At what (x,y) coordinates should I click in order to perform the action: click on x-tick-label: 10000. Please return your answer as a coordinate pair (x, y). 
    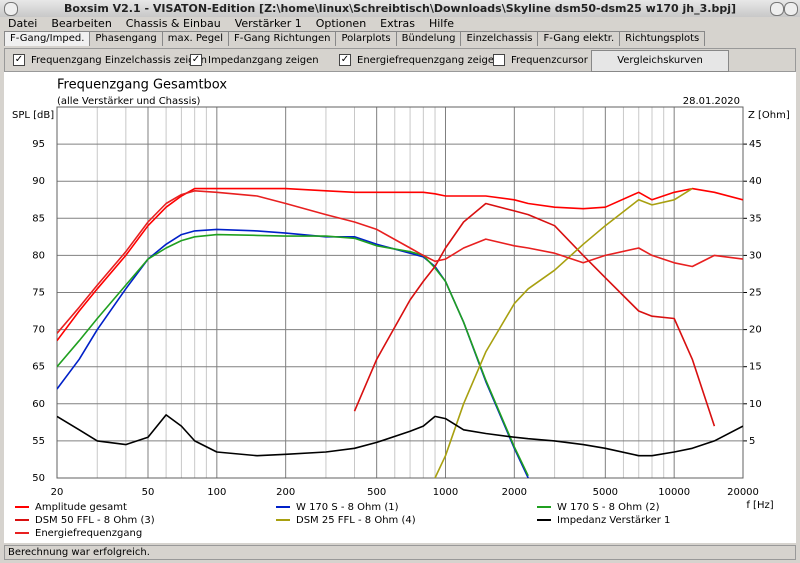
    Looking at the image, I should click on (674, 492).